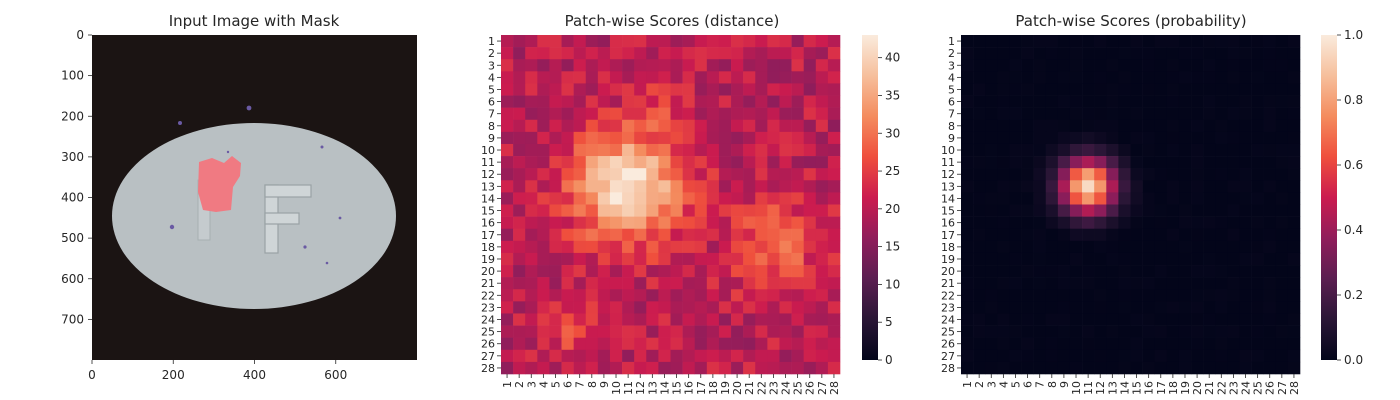  Describe the element at coordinates (72, 76) in the screenshot. I see `y-tick-label: 100` at that location.